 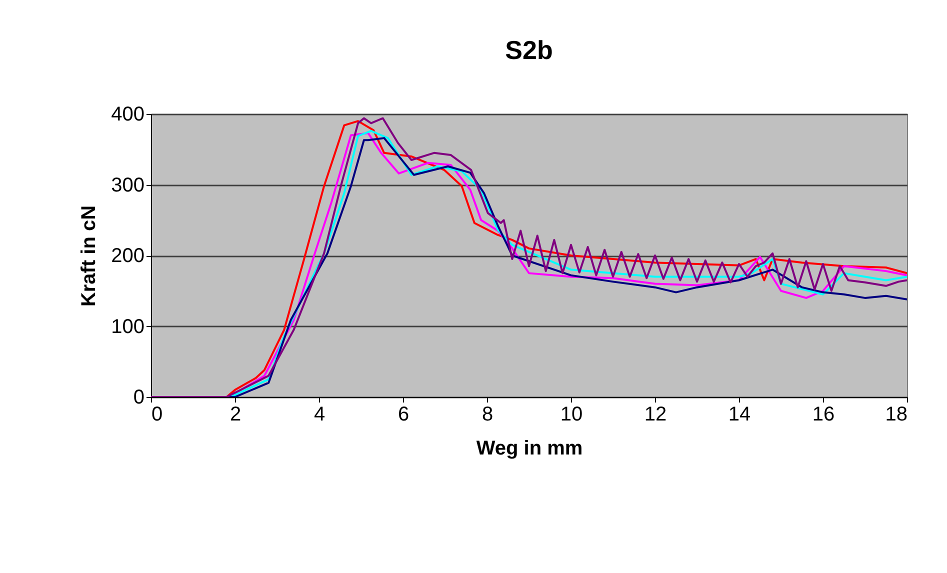 What do you see at coordinates (127, 115) in the screenshot?
I see `y-tick-label: 400` at bounding box center [127, 115].